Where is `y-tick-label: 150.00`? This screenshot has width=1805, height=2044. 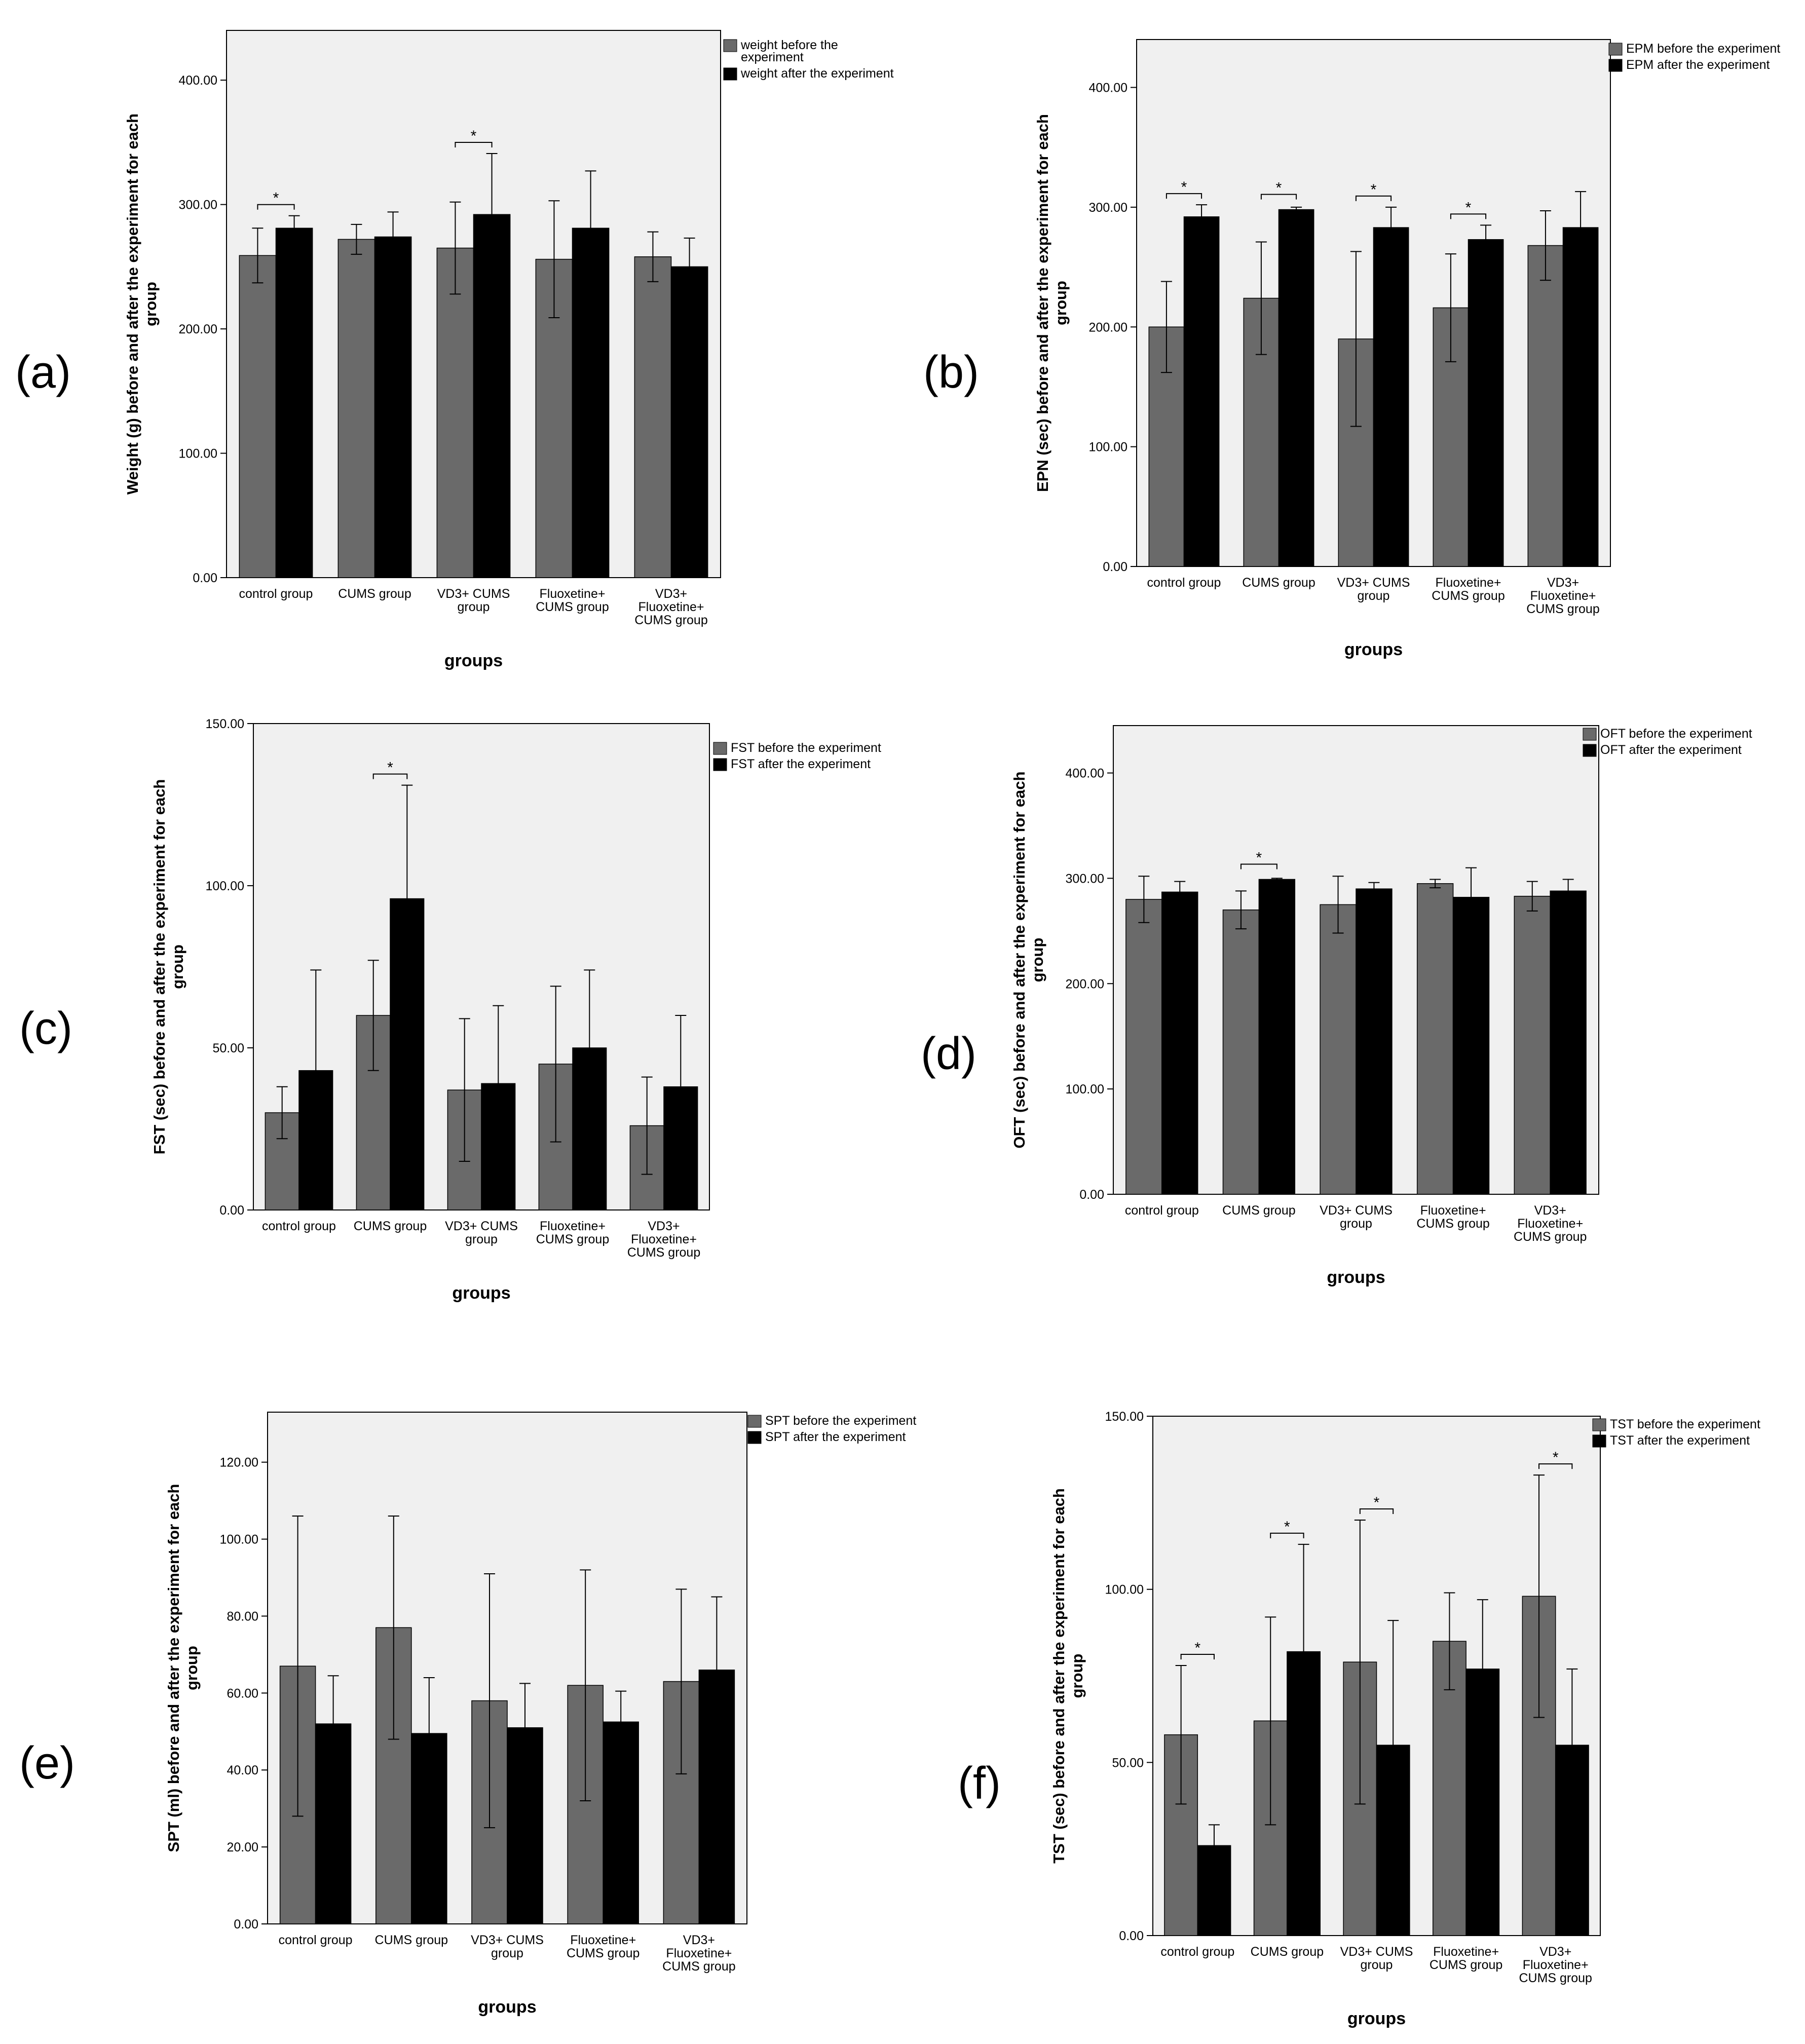
y-tick-label: 150.00 is located at coordinates (225, 724).